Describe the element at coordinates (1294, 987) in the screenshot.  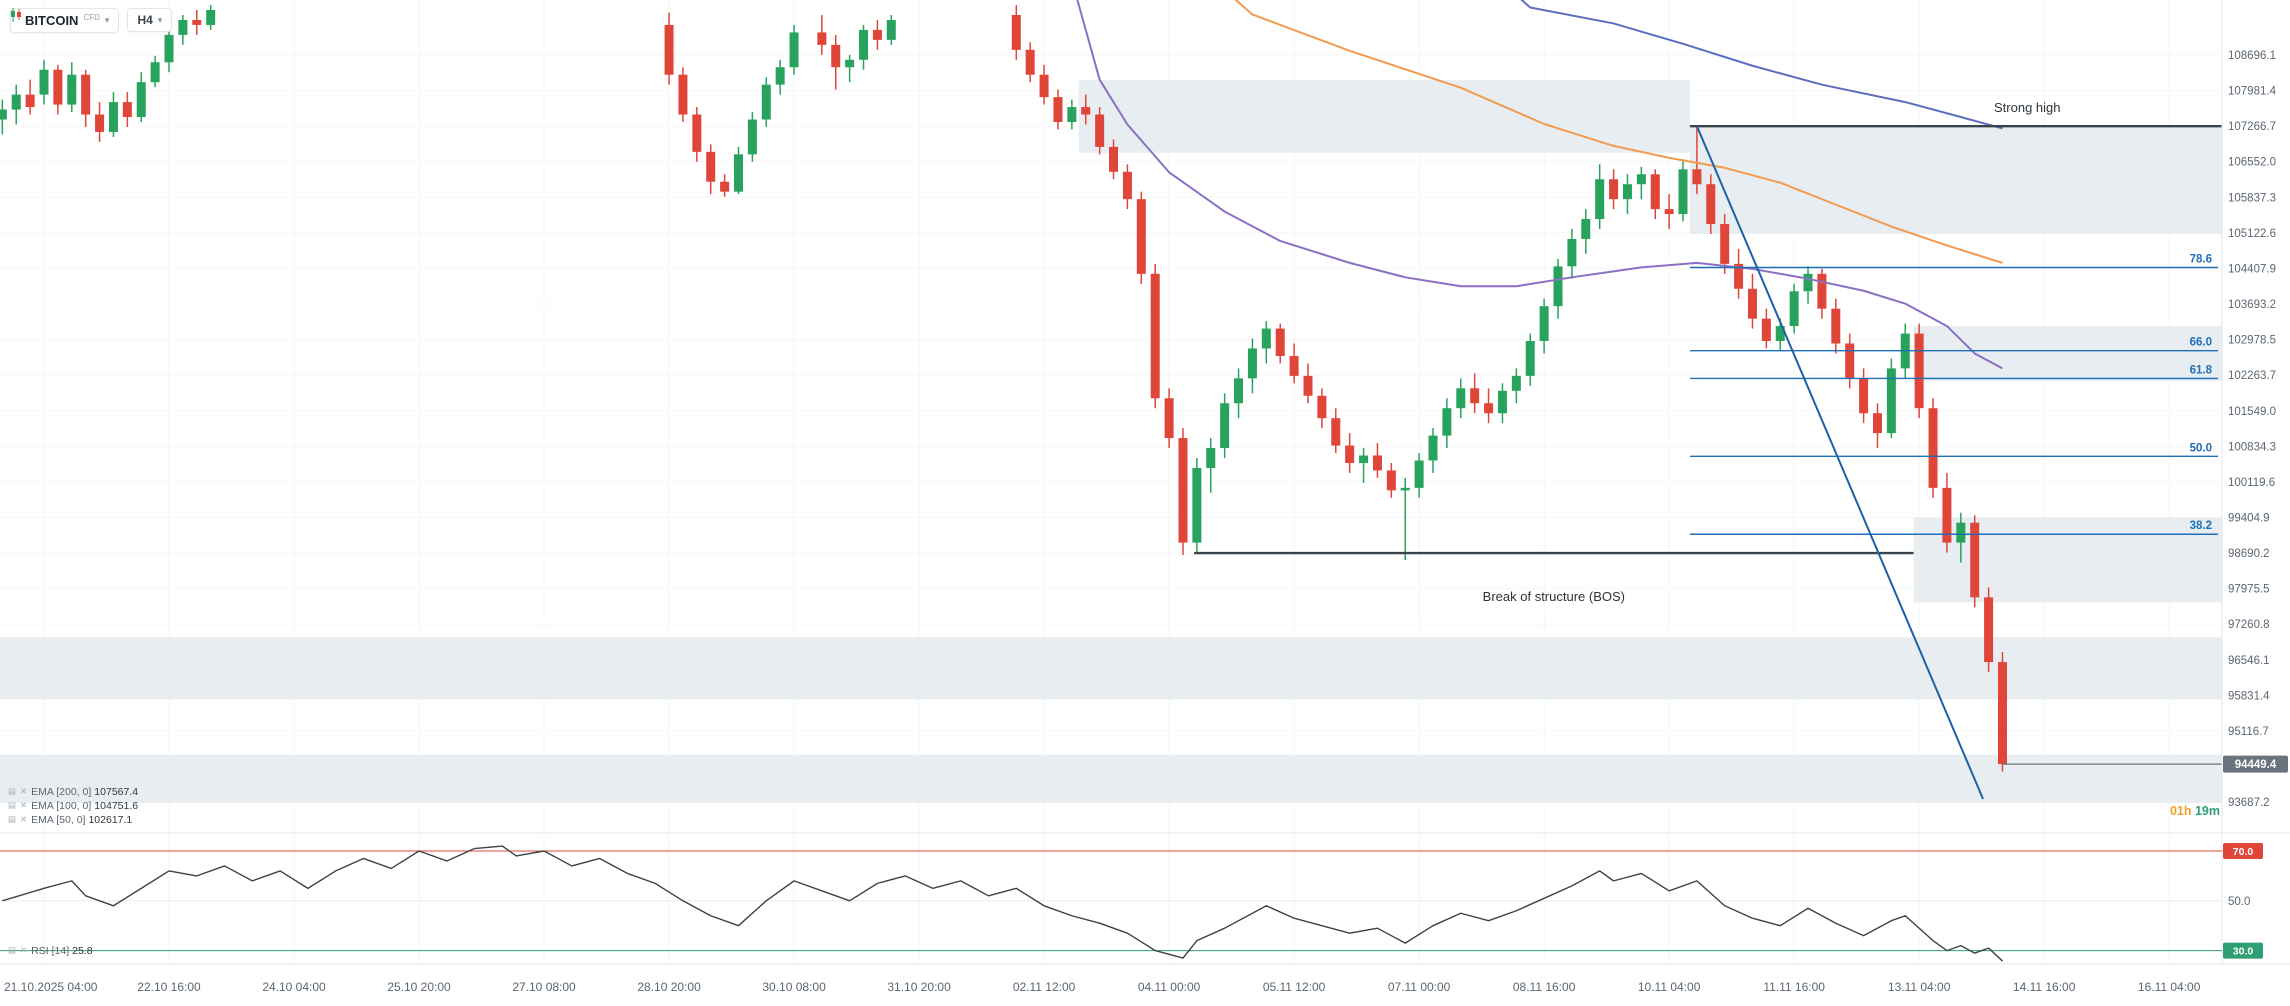
I see `time-tick-label: 05.11 12:00` at that location.